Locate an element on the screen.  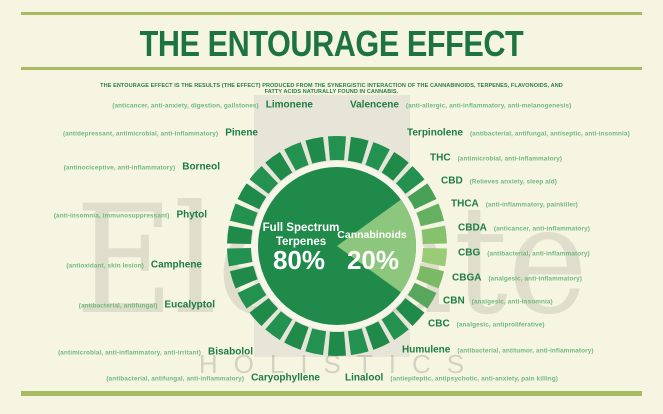
compound-label-cbda: CBDA (anticancer, anti-inflammatory) is located at coordinates (524, 228).